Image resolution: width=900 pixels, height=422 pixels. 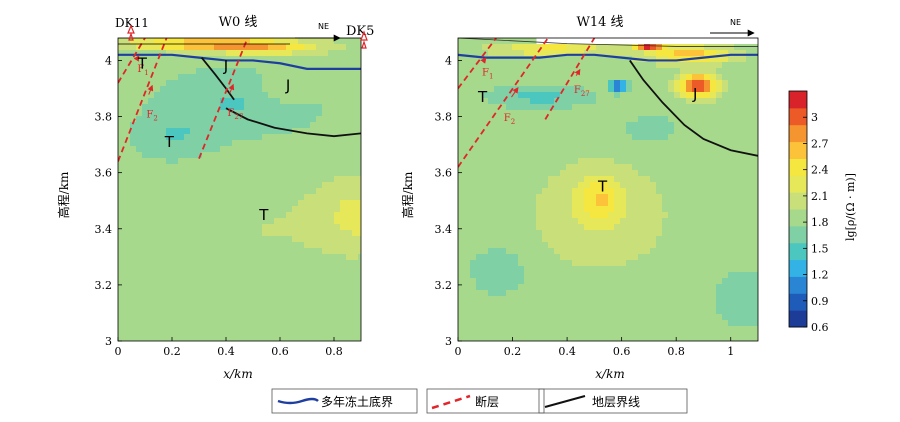 I want to click on colorbar-swatch, so click(x=798, y=218).